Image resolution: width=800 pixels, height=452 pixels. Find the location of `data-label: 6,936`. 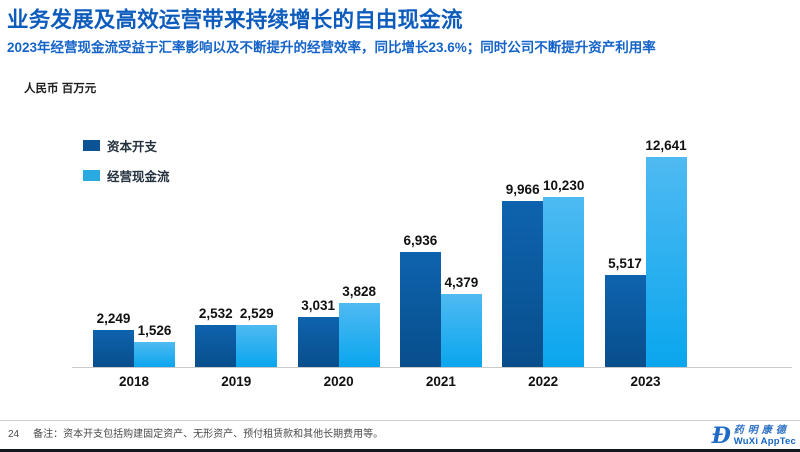

data-label: 6,936 is located at coordinates (420, 240).